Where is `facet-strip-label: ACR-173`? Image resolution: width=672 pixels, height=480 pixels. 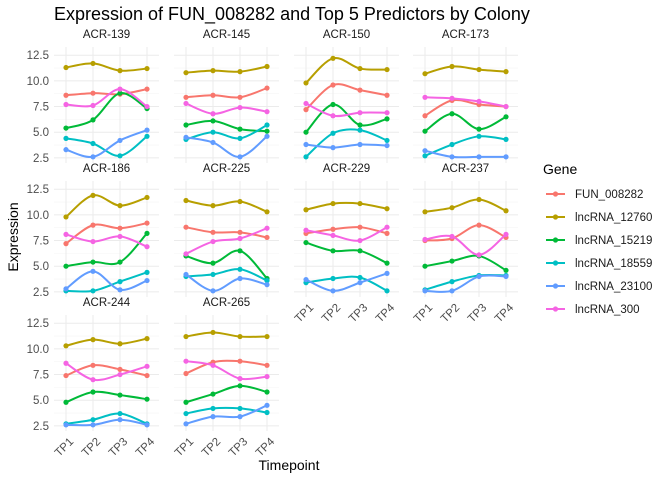 facet-strip-label: ACR-173 is located at coordinates (465, 35).